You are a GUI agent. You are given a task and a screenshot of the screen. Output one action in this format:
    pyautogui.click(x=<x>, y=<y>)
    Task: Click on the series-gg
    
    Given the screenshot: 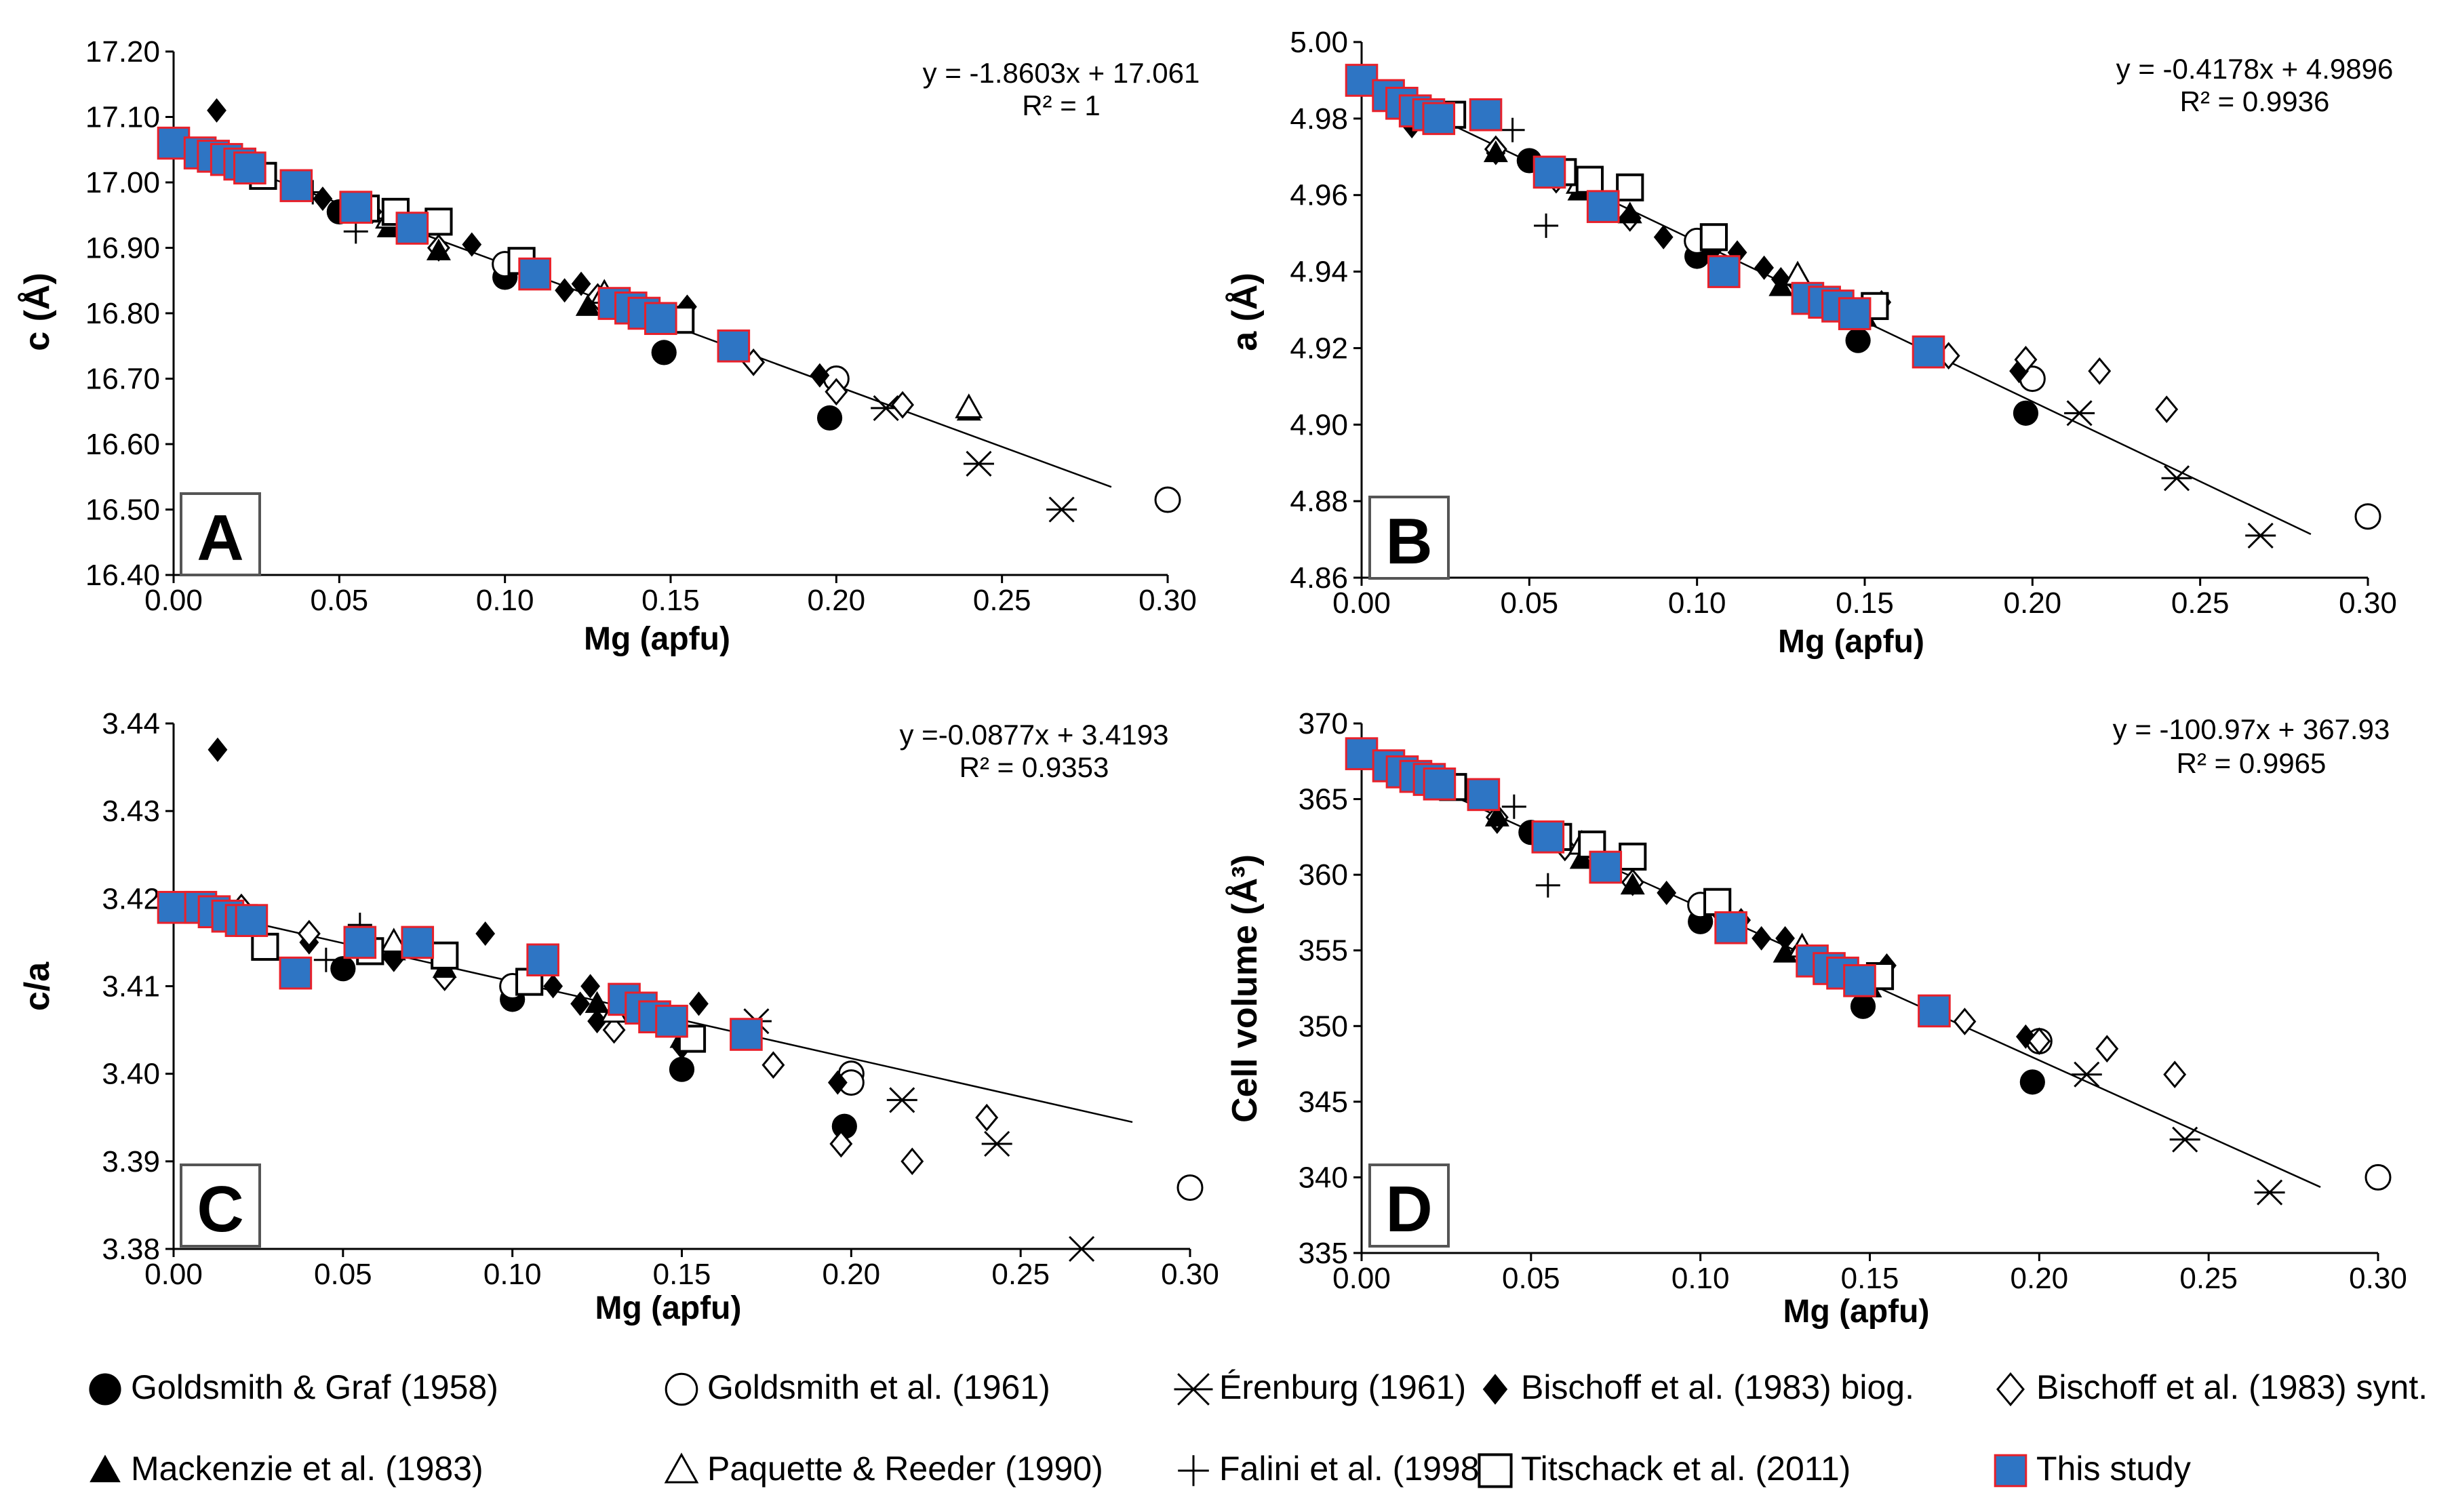 What is the action you would take?
    pyautogui.click(x=1694, y=247)
    